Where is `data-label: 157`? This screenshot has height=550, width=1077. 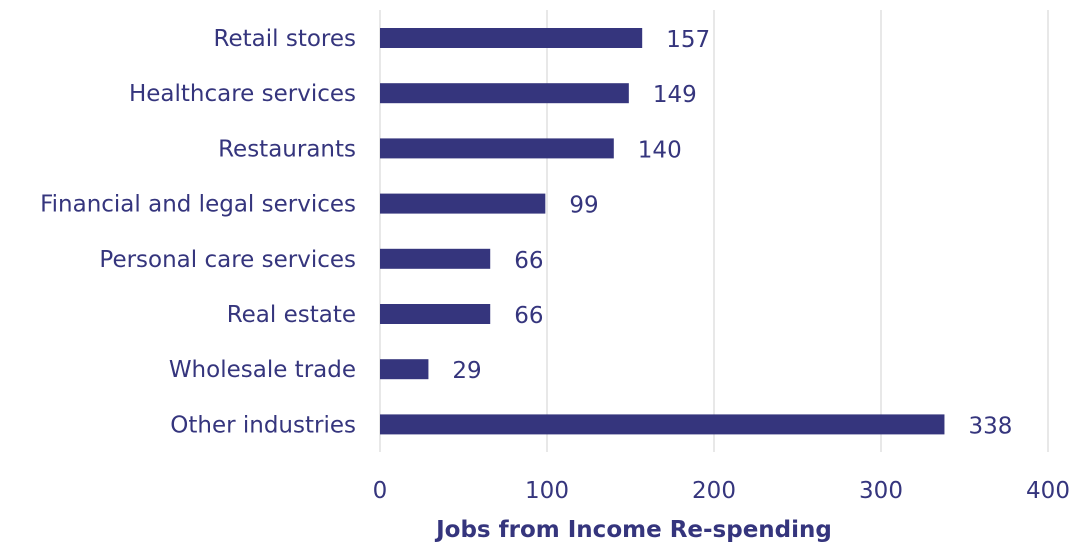 data-label: 157 is located at coordinates (688, 40).